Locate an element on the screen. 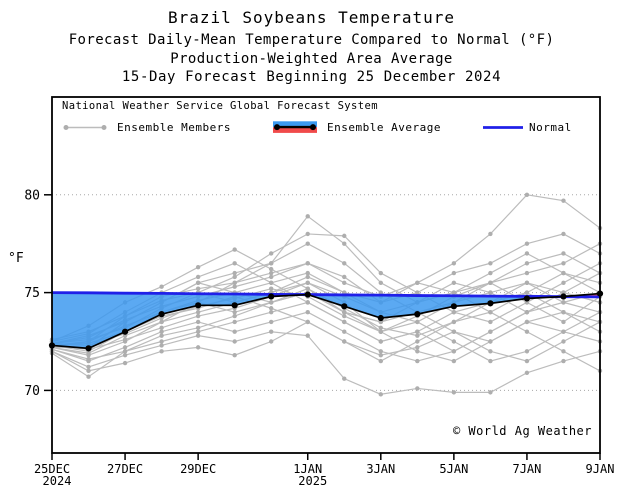 The width and height of the screenshot is (623, 485). x-tick-label: 29DEC is located at coordinates (198, 469).